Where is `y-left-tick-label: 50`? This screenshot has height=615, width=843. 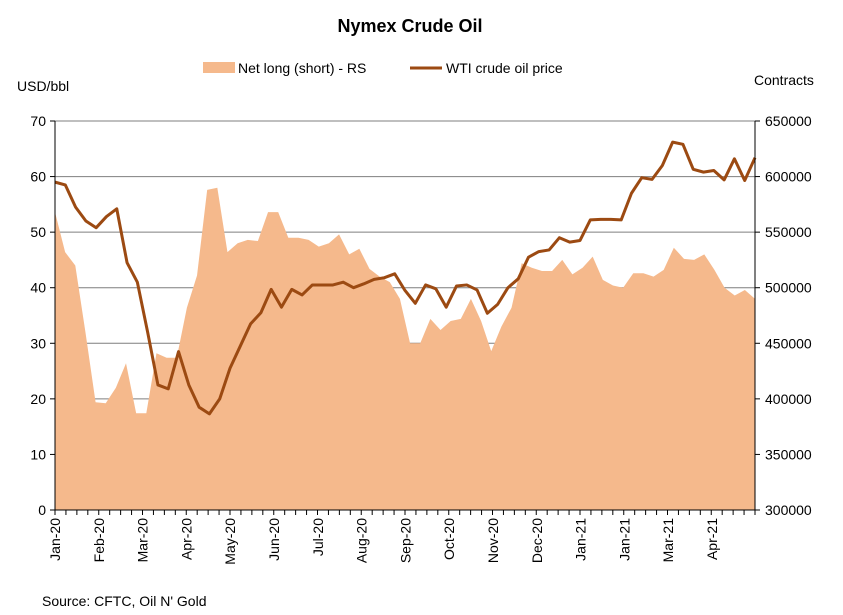
y-left-tick-label: 50 is located at coordinates (38, 232).